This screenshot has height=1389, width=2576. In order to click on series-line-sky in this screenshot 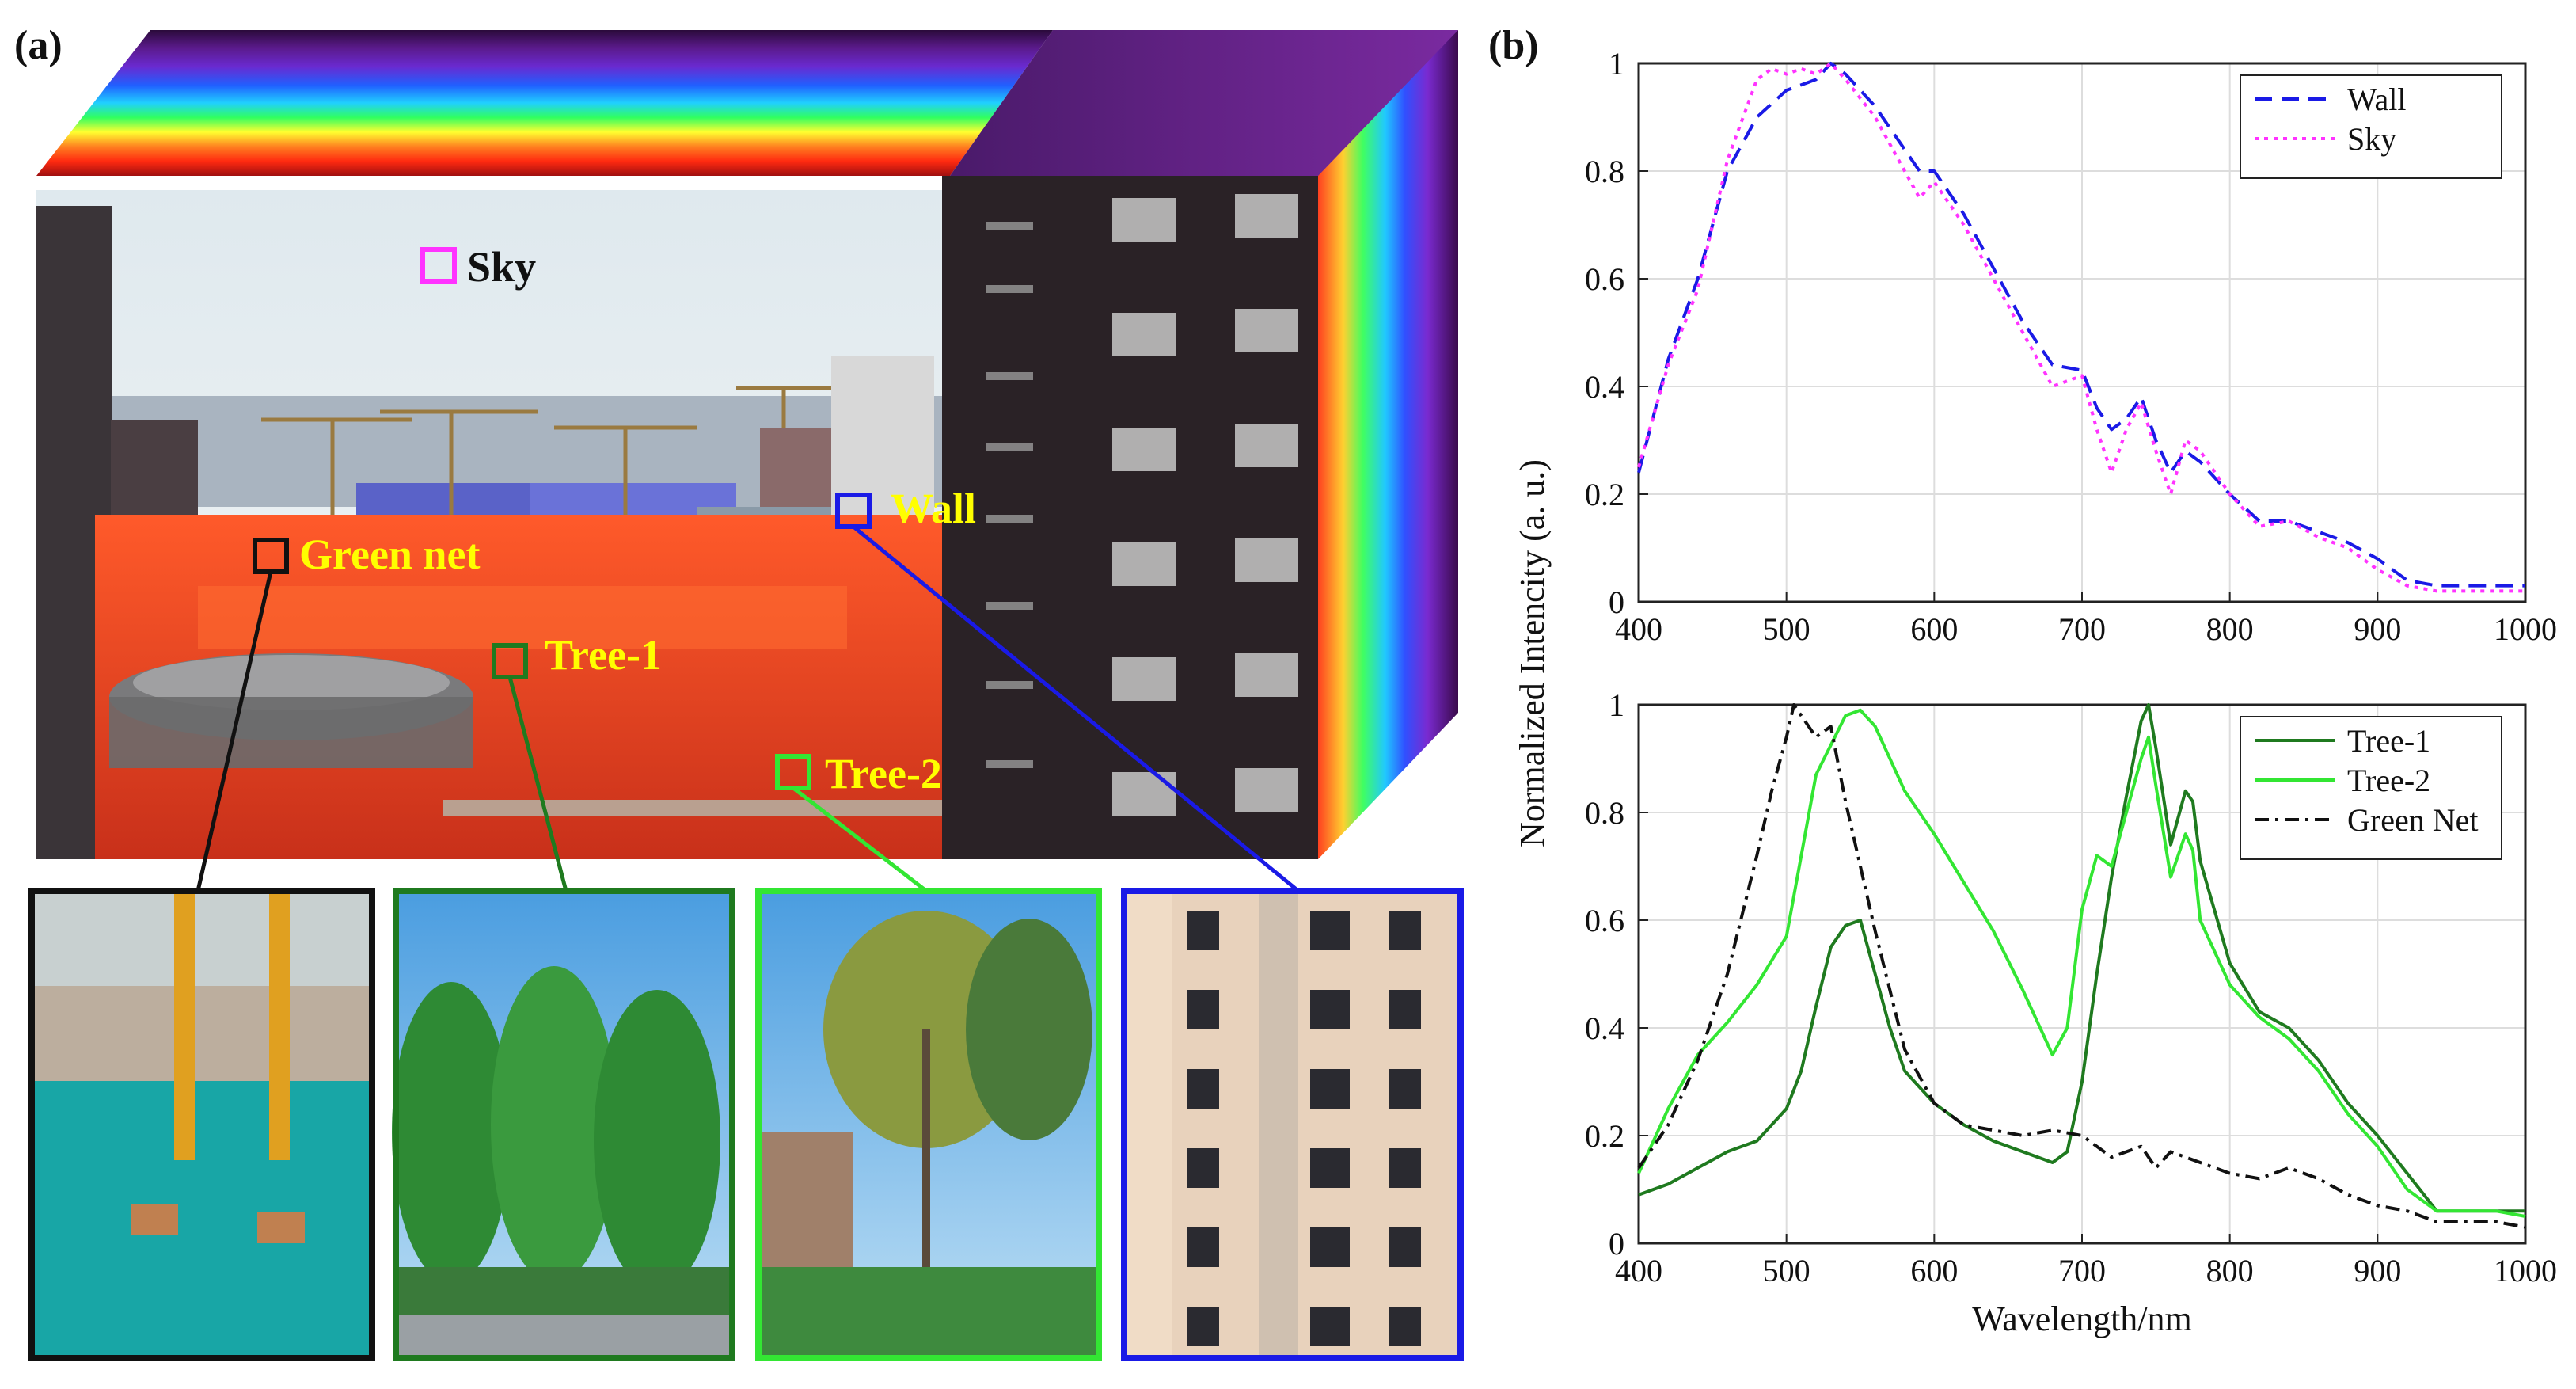, I will do `click(2081, 327)`.